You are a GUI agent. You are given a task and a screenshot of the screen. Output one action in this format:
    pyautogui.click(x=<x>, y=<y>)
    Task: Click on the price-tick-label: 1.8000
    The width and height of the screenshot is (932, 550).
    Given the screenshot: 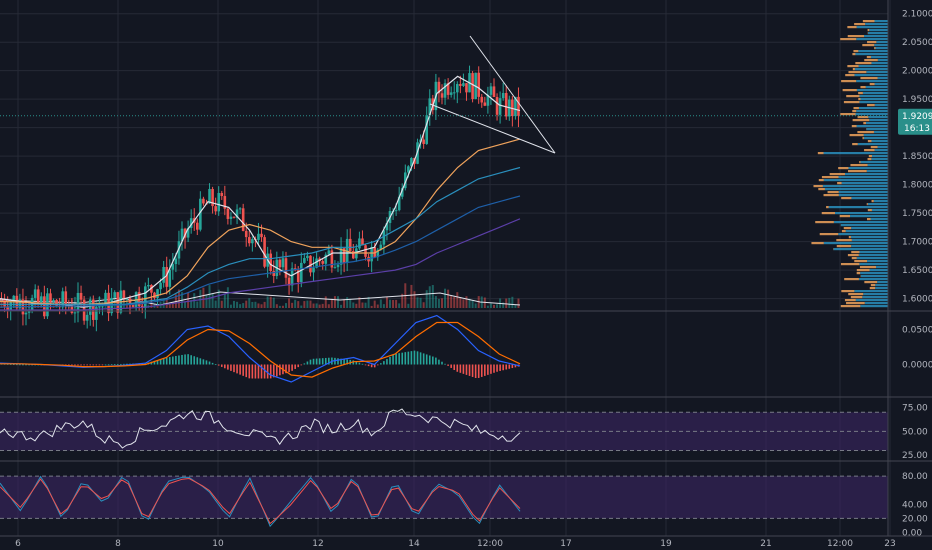 What is the action you would take?
    pyautogui.click(x=917, y=186)
    